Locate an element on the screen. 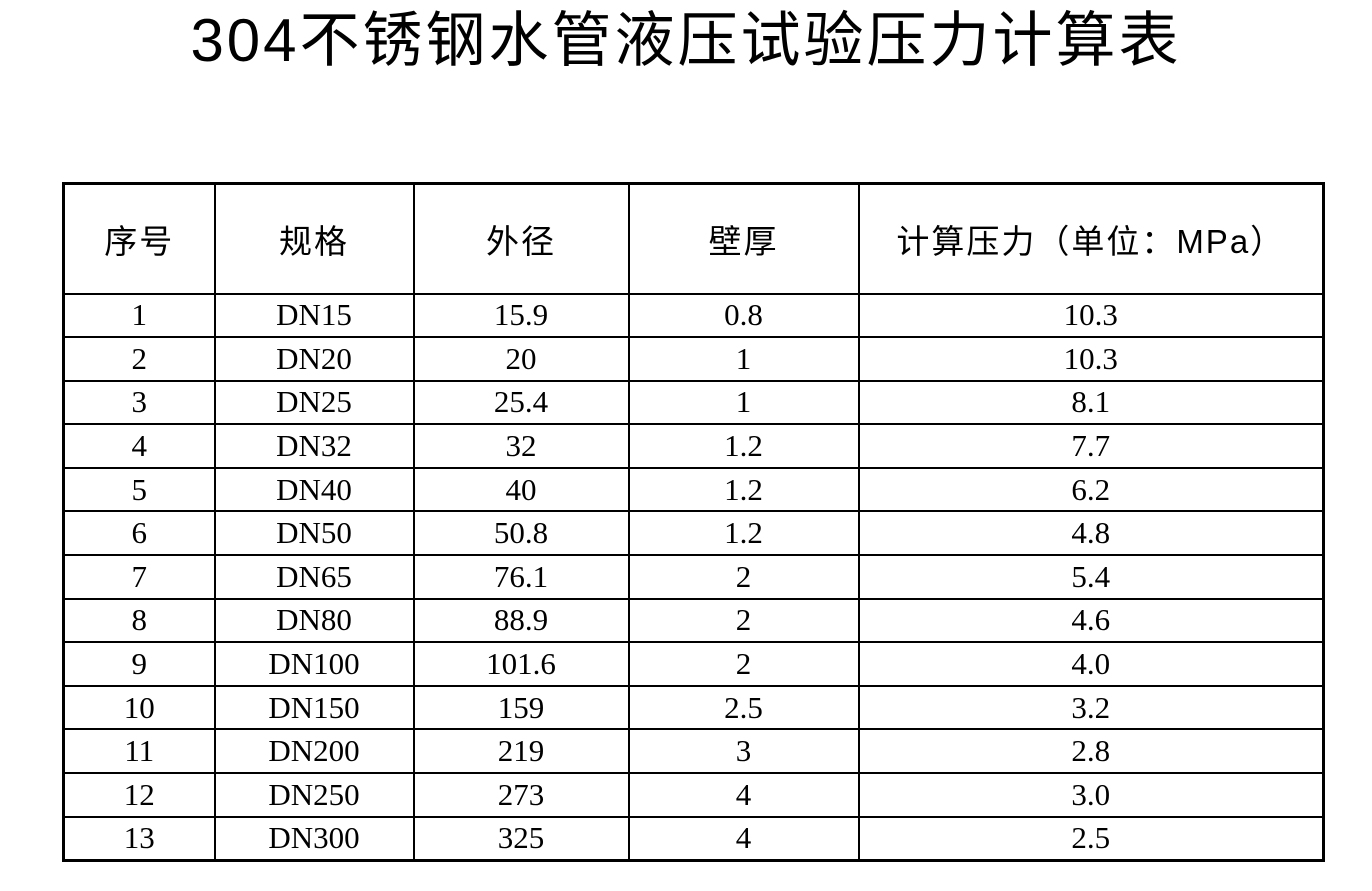 The height and width of the screenshot is (891, 1372). table-row: 3 DN25 25.4 1 8.1 is located at coordinates (693, 402).